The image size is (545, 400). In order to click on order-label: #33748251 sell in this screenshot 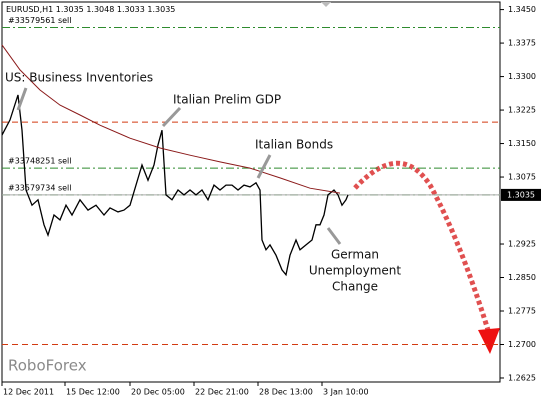, I will do `click(40, 161)`.